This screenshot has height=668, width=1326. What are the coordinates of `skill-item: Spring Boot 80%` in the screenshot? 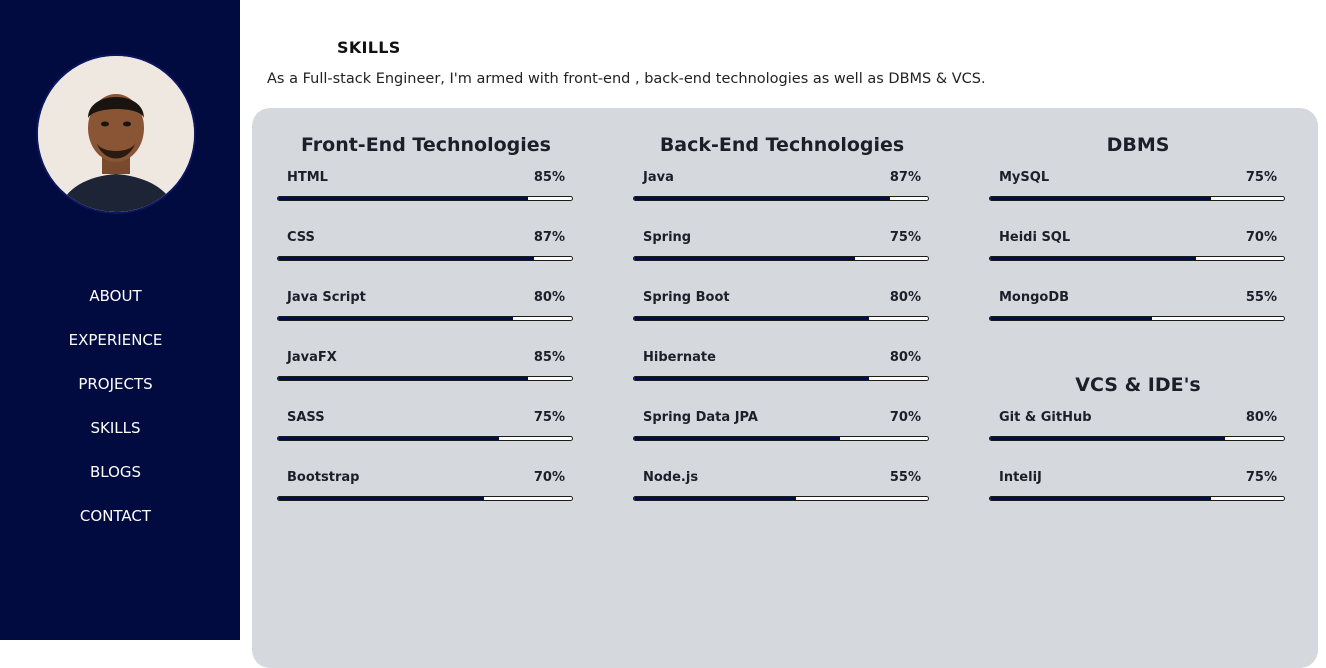 It's located at (782, 310).